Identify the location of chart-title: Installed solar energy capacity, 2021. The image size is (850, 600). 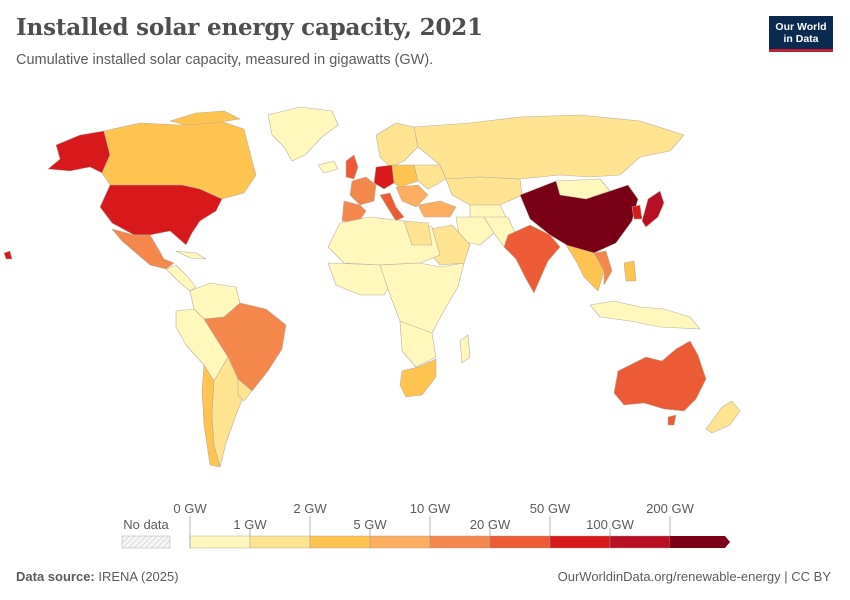
(249, 27).